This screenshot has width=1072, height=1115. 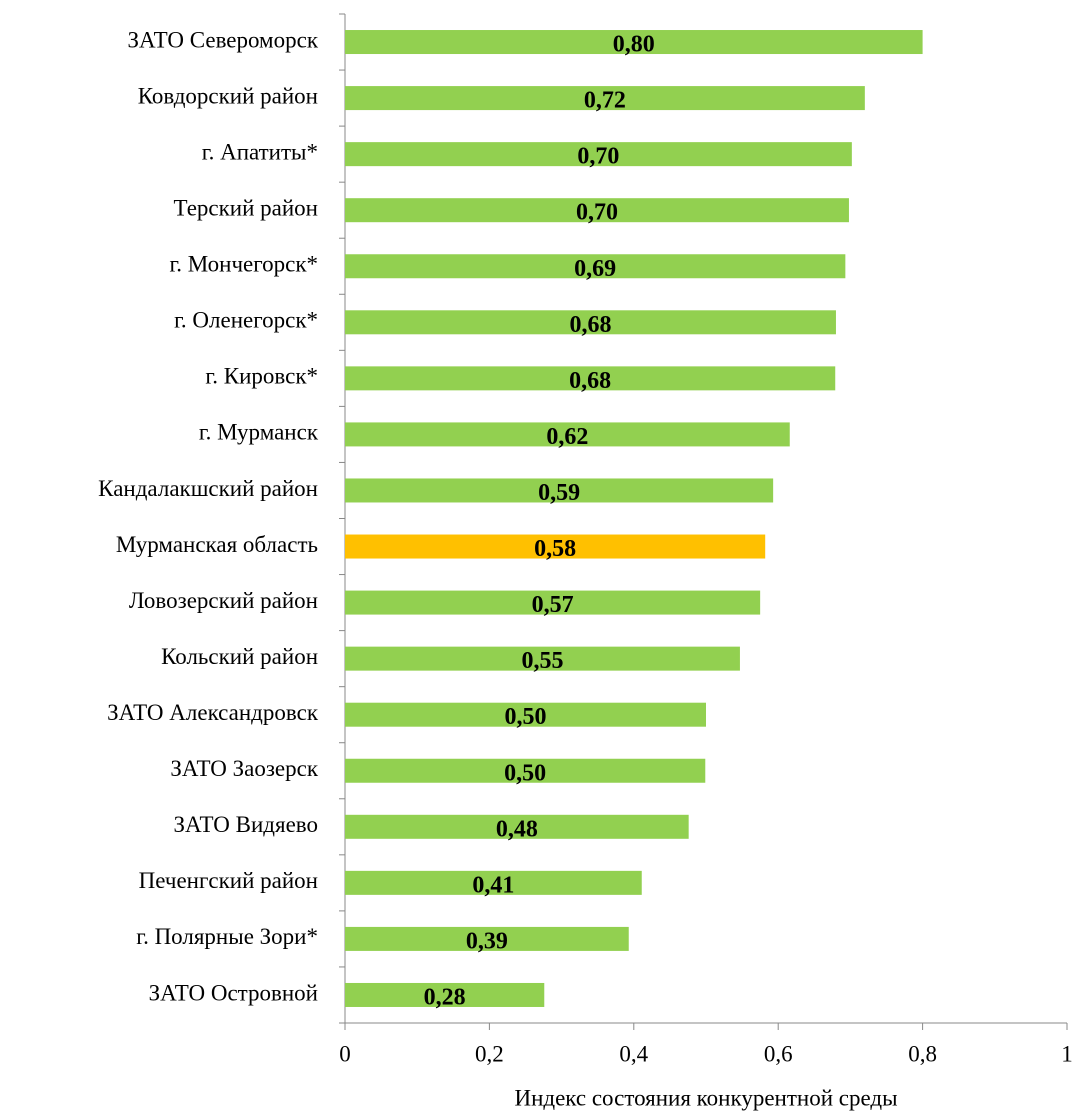 I want to click on y-tick-label: г. Оленегорск*, so click(x=246, y=320).